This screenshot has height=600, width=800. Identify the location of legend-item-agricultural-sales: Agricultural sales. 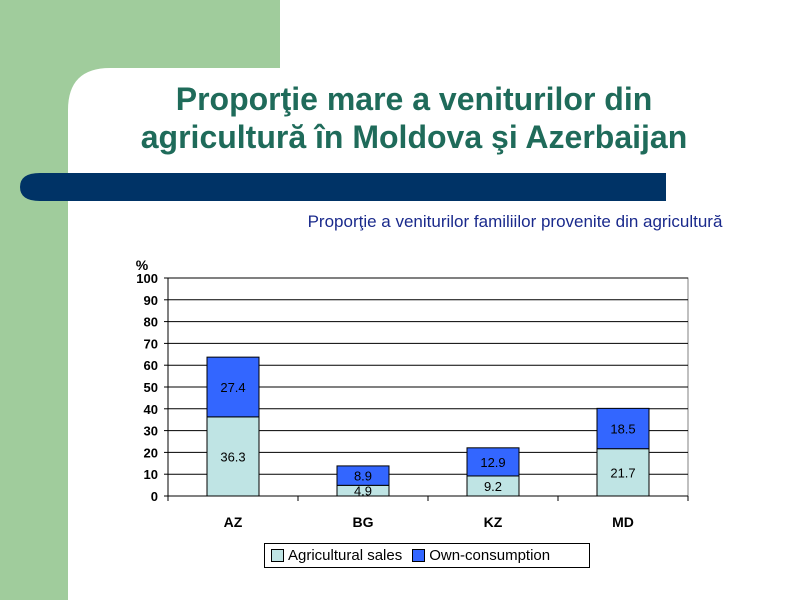
(336, 555).